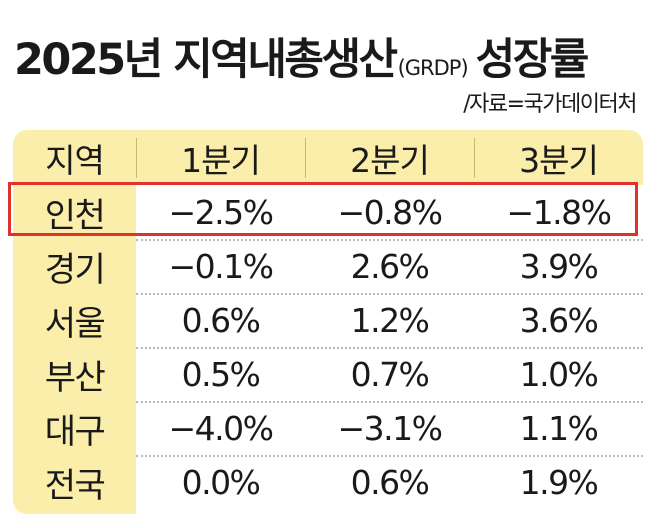 This screenshot has height=528, width=658. Describe the element at coordinates (328, 212) in the screenshot. I see `table-row: 인천 −2.5% −0.8% −1.8%` at that location.